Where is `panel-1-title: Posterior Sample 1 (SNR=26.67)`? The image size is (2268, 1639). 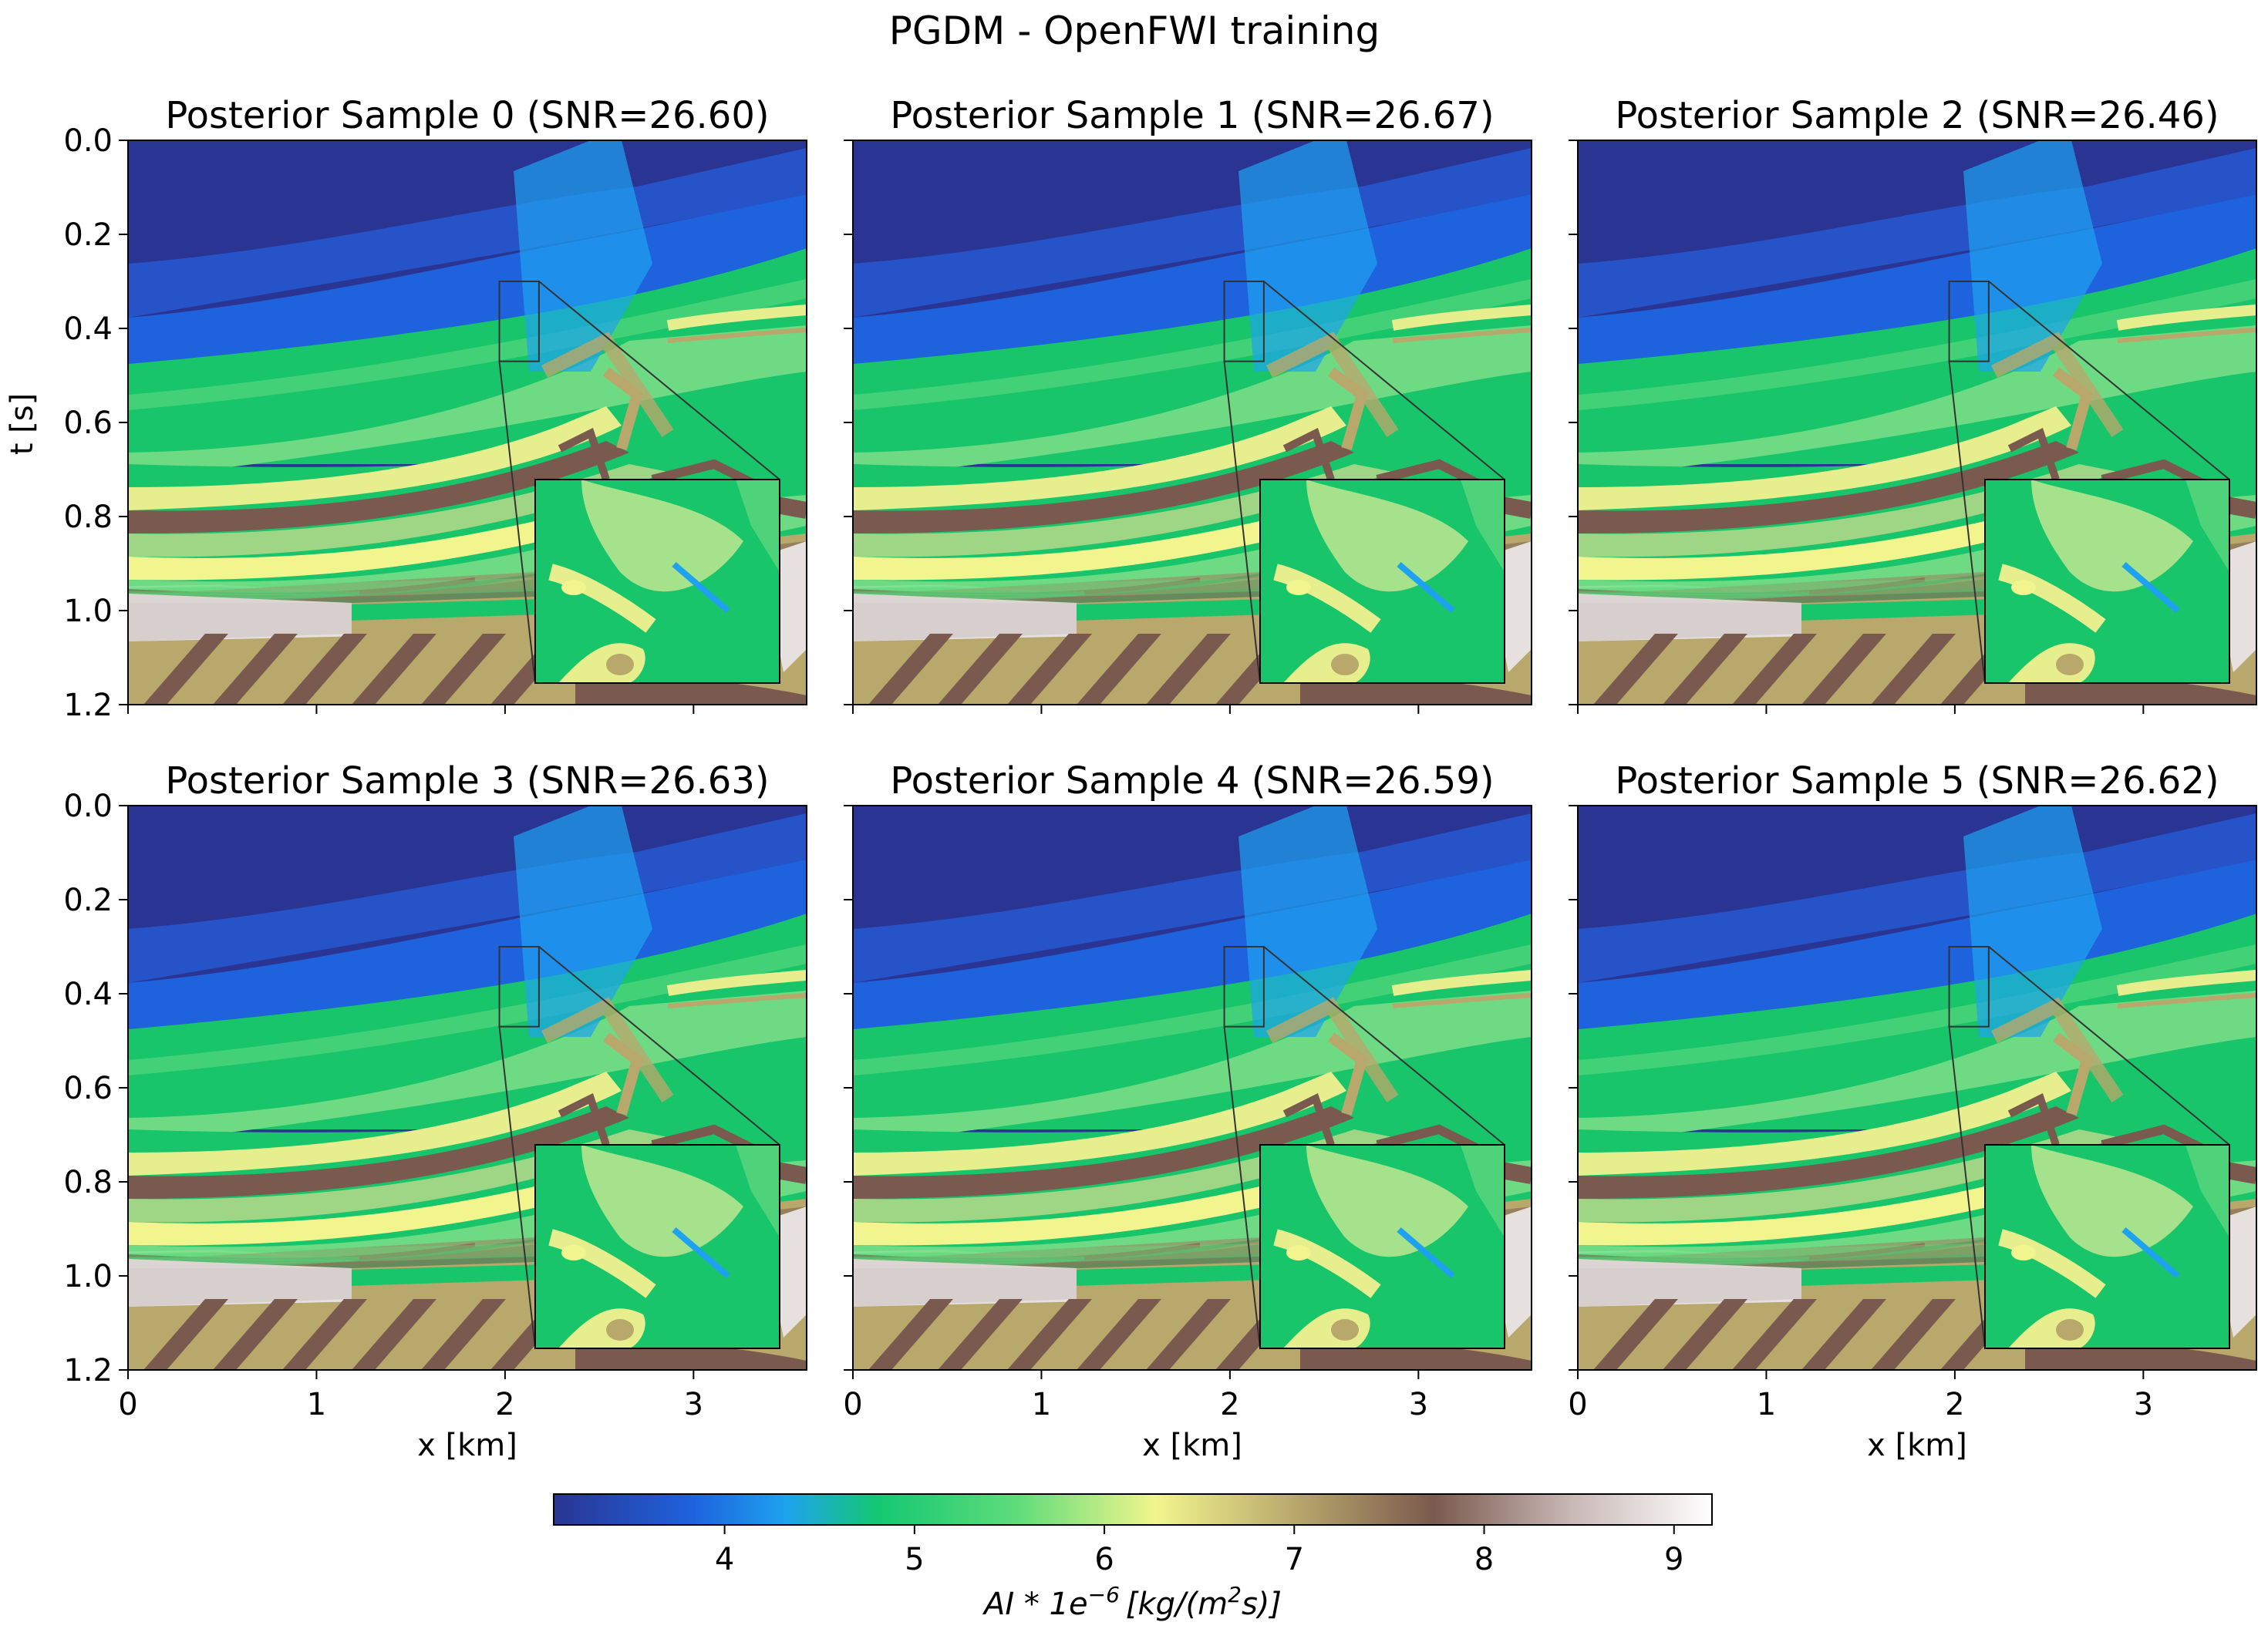 panel-1-title: Posterior Sample 1 (SNR=26.67) is located at coordinates (1192, 115).